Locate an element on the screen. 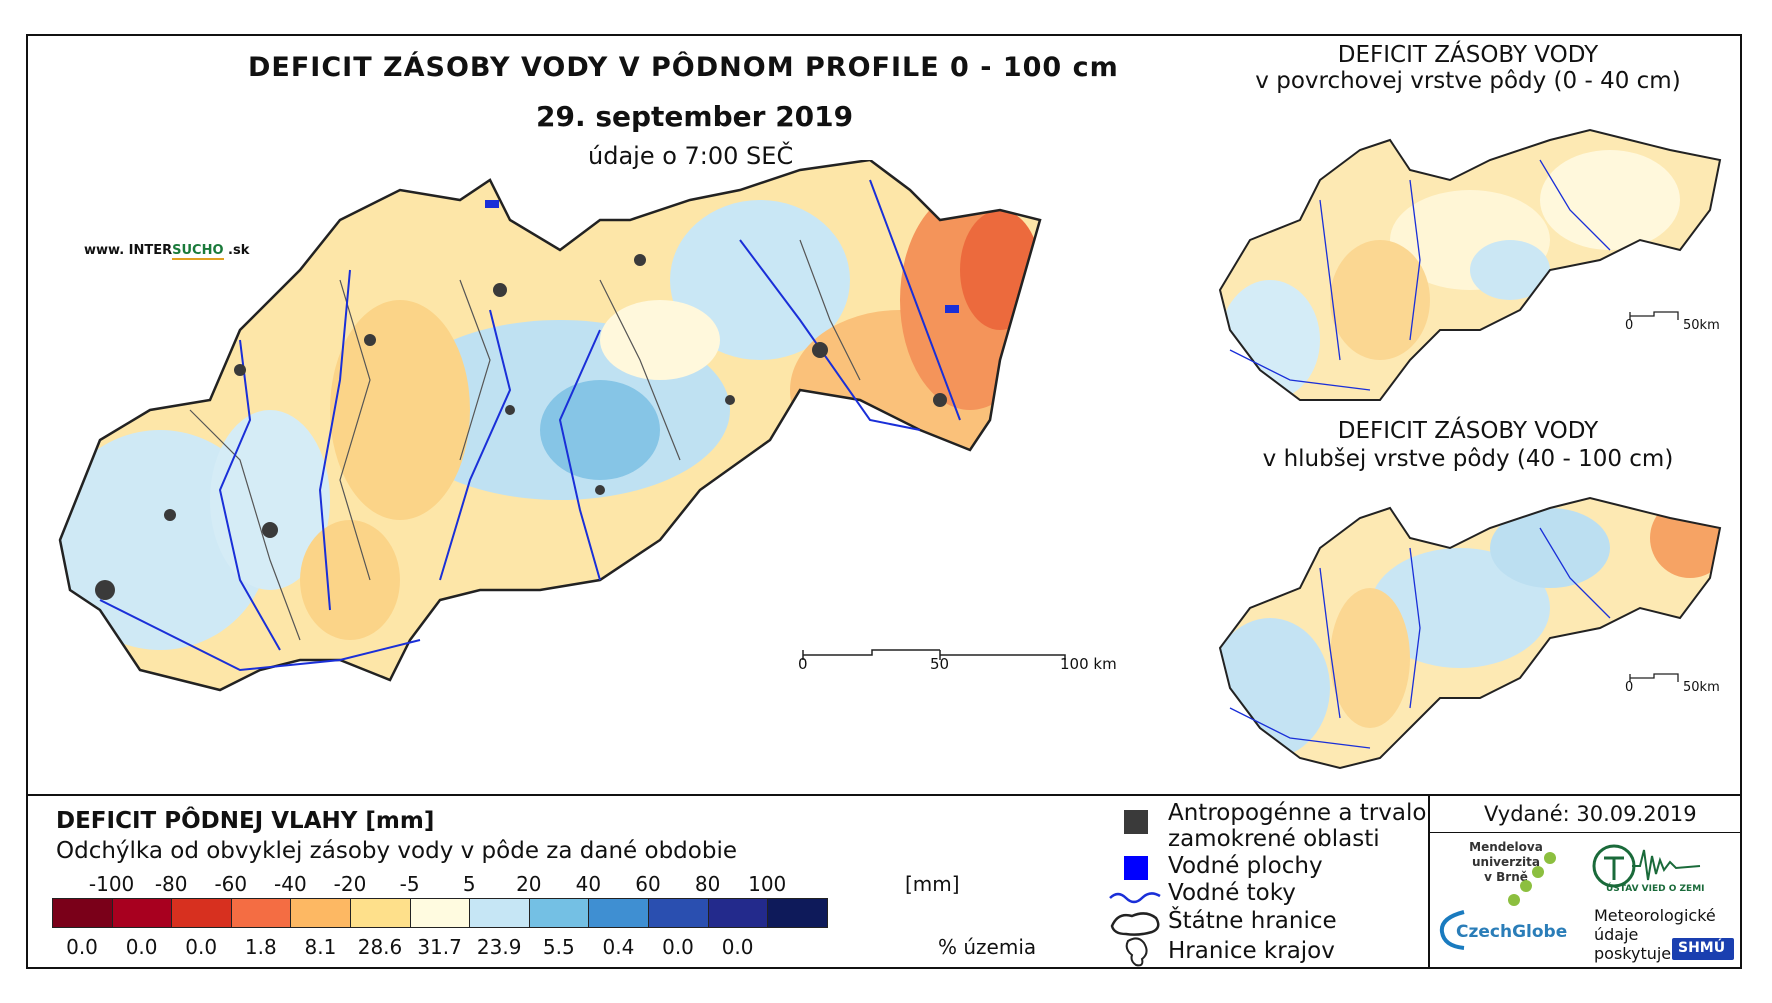 The height and width of the screenshot is (1003, 1772). legend-percent-label: 31.7 is located at coordinates (439, 947).